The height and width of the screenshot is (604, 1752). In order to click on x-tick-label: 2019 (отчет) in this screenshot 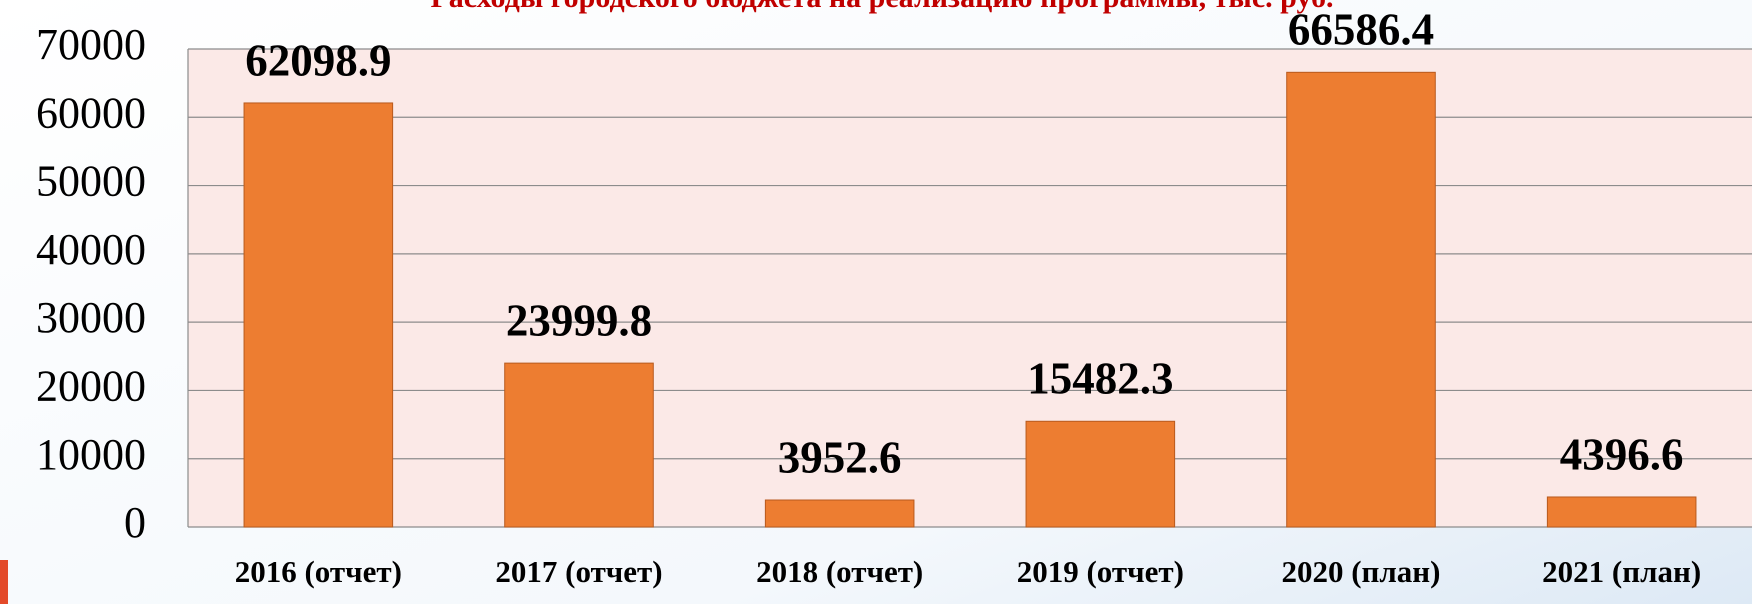, I will do `click(1100, 571)`.